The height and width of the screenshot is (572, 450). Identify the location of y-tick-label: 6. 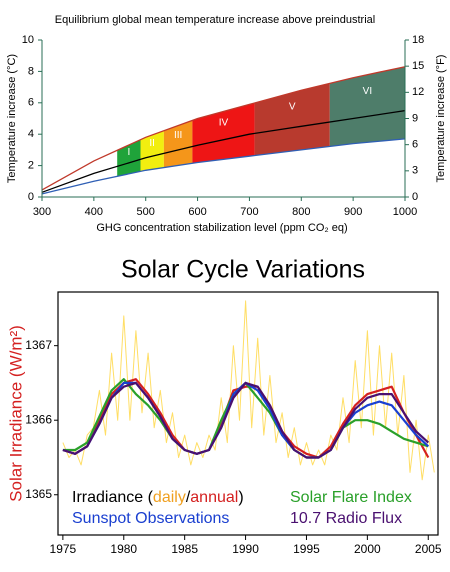
(31, 103).